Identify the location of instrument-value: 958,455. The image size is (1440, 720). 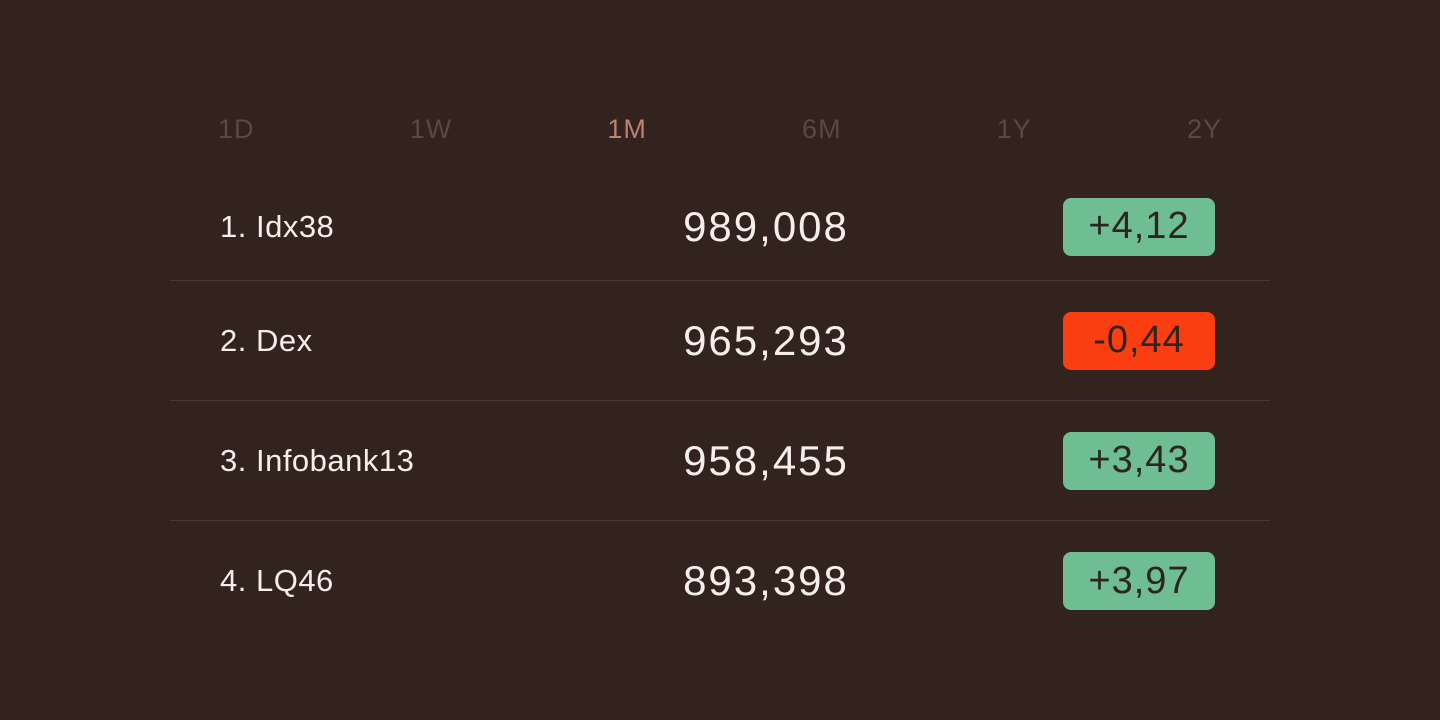
(766, 460).